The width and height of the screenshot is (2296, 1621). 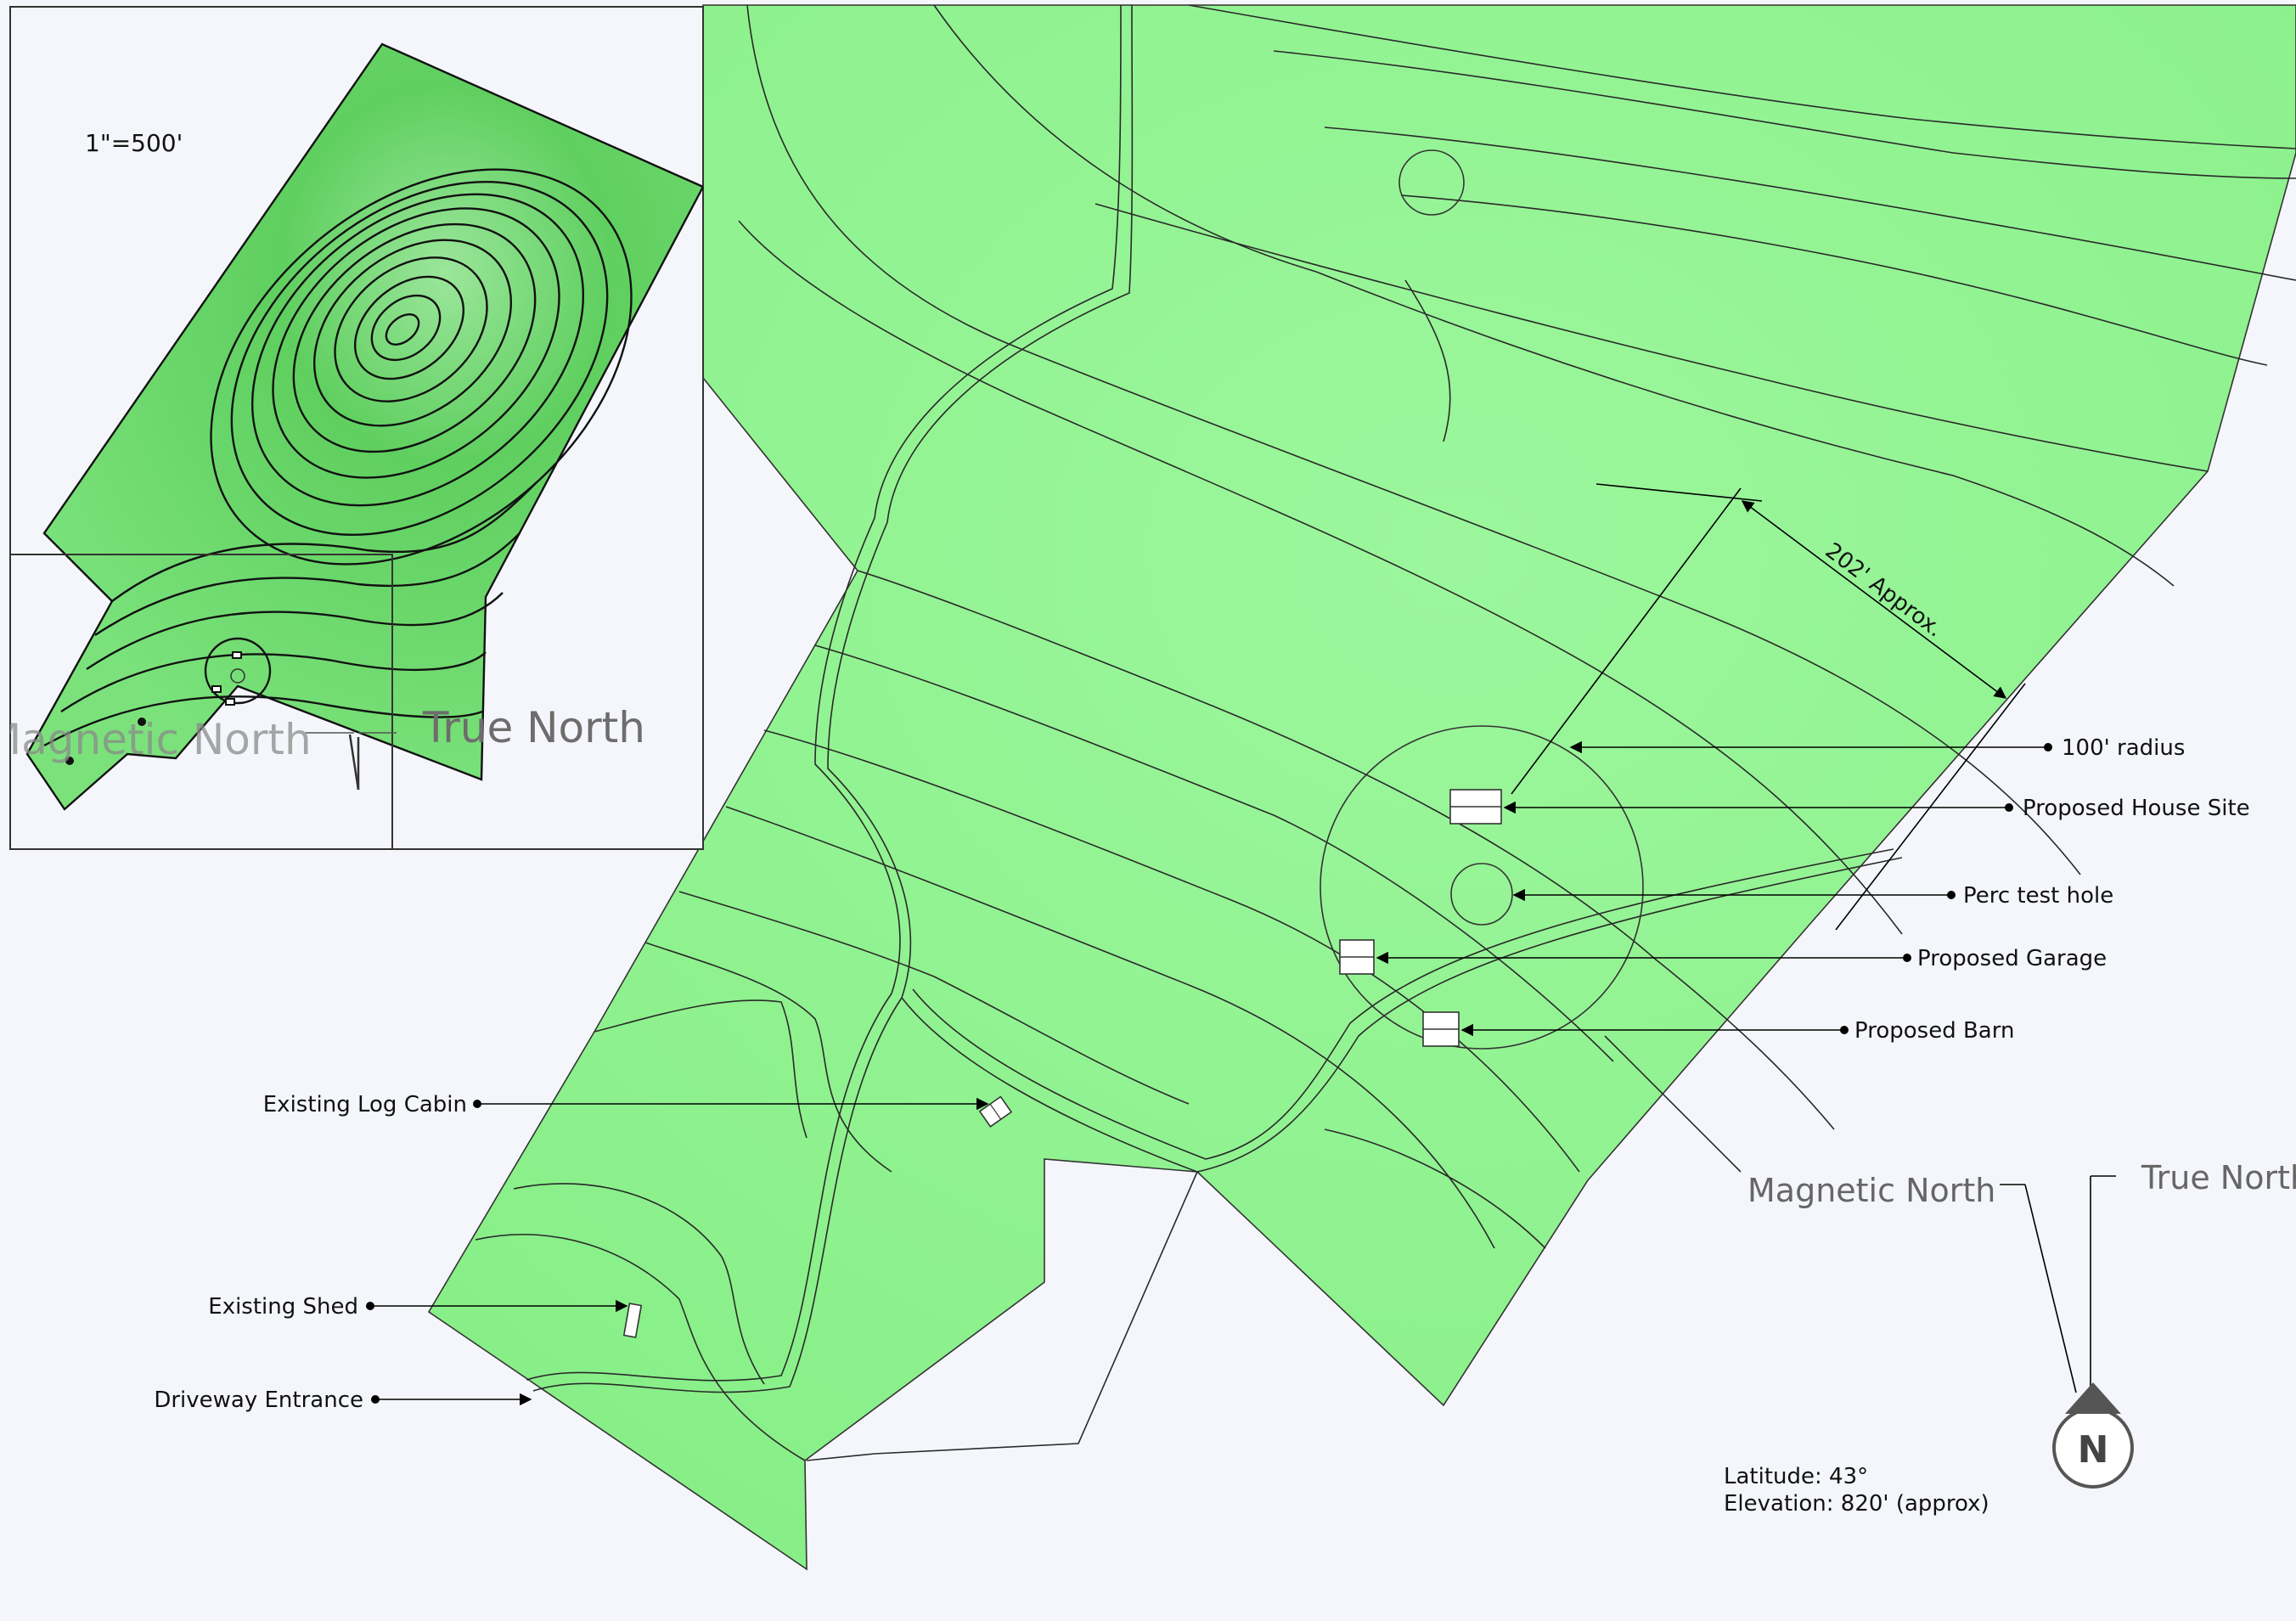 What do you see at coordinates (2022, 1324) in the screenshot?
I see `north-arrow: N Magnetic North True North` at bounding box center [2022, 1324].